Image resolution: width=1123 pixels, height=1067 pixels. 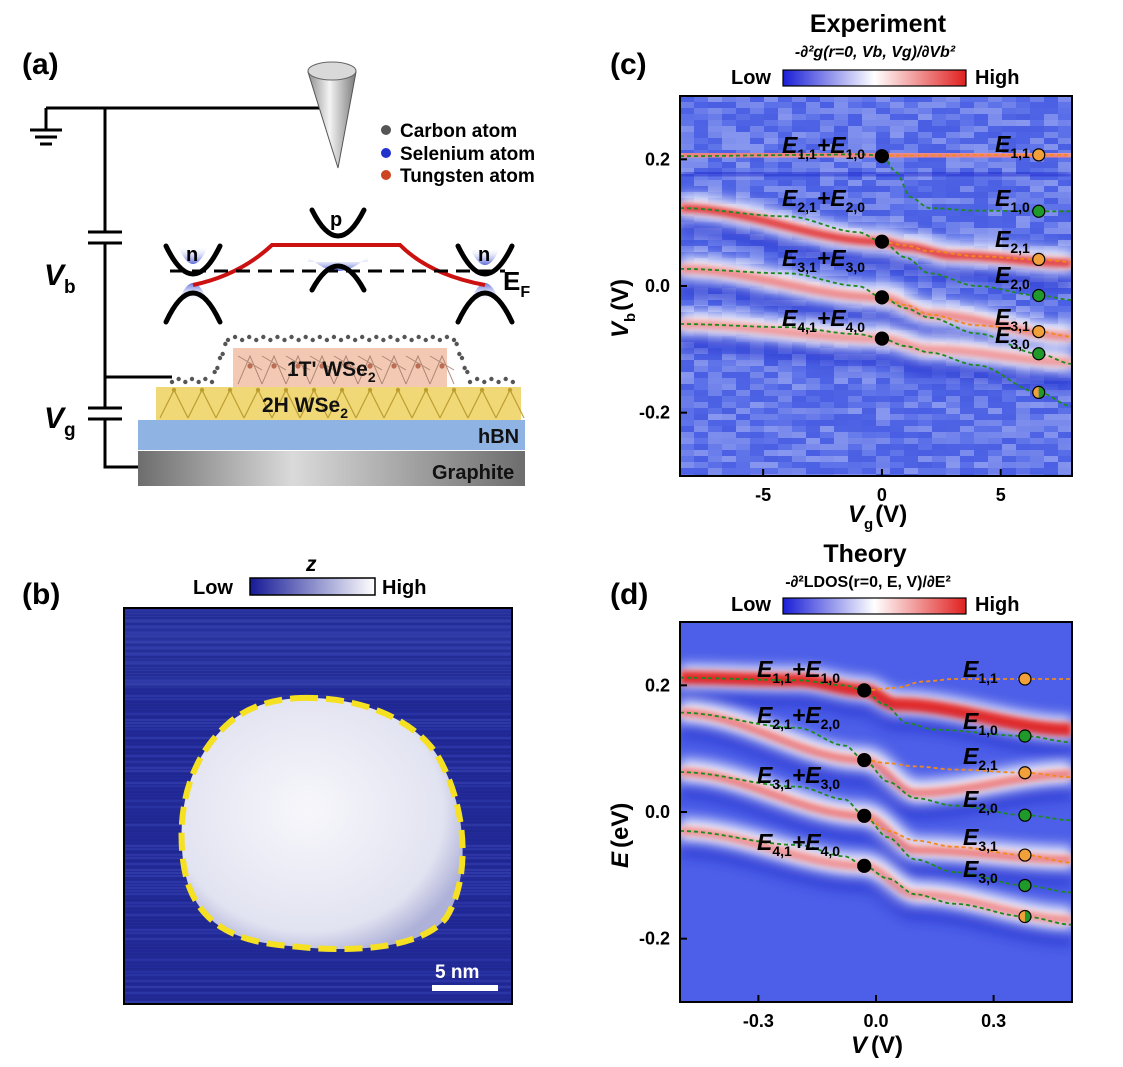 What do you see at coordinates (1012, 146) in the screenshot?
I see `experiment-label-11: E1,1` at bounding box center [1012, 146].